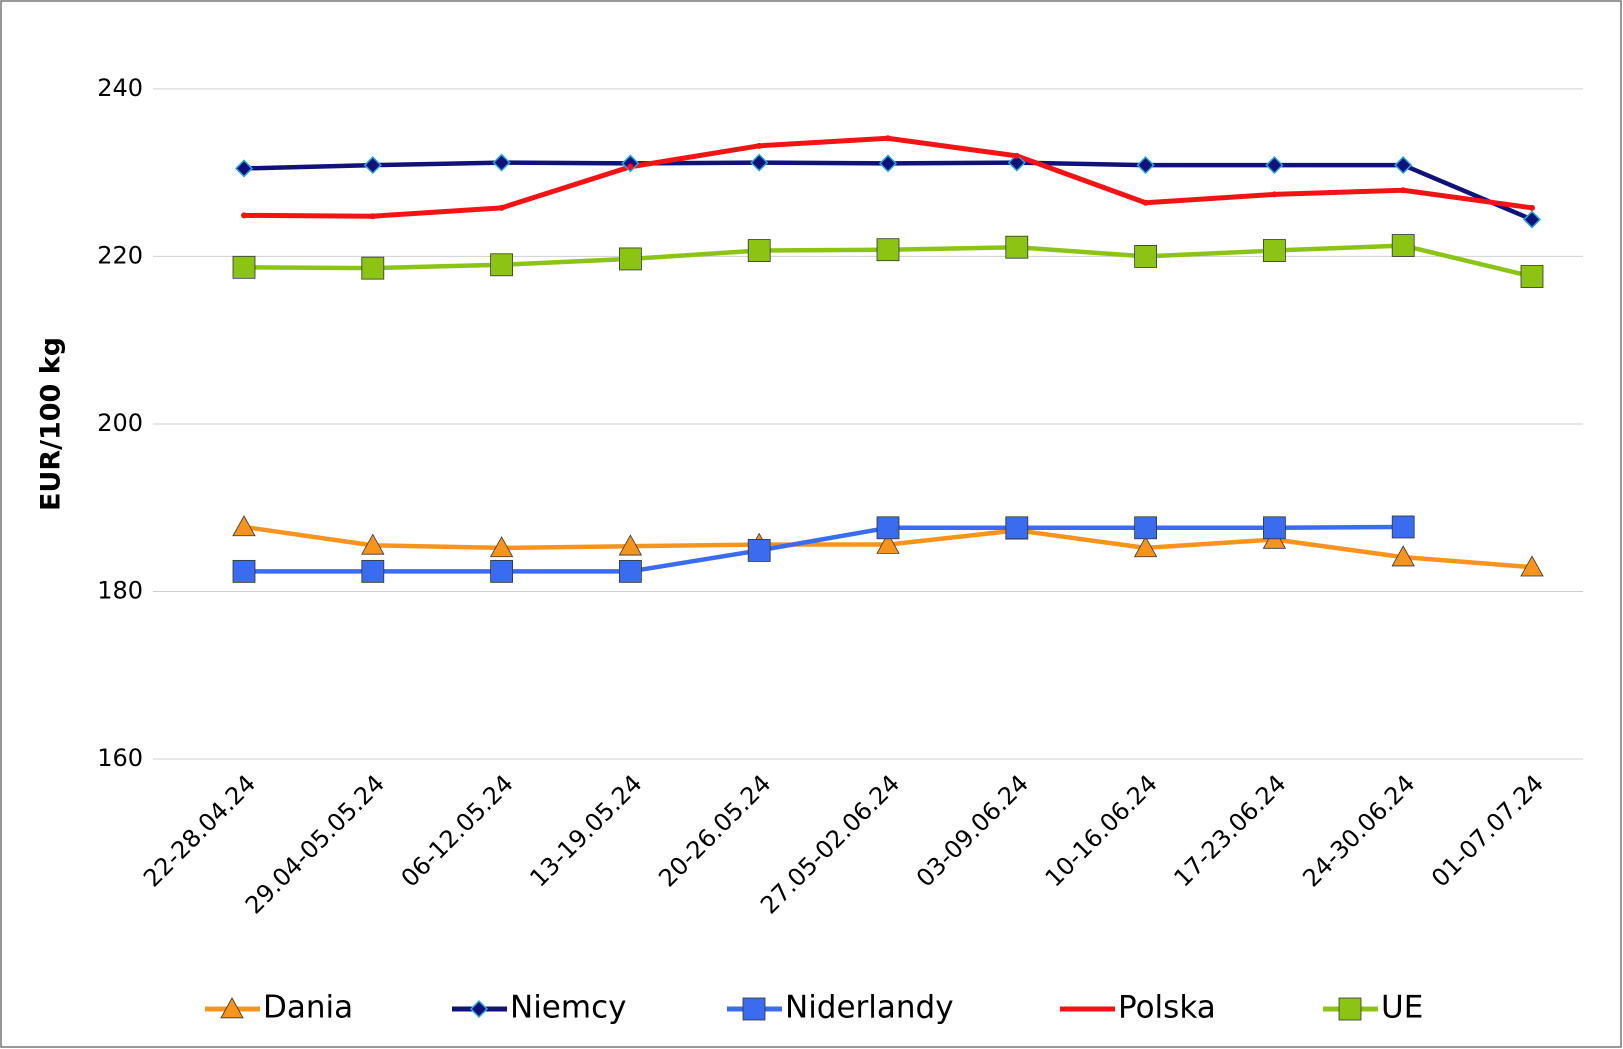 The width and height of the screenshot is (1623, 1049). Describe the element at coordinates (568, 1008) in the screenshot. I see `legend-label: Niemcy` at that location.